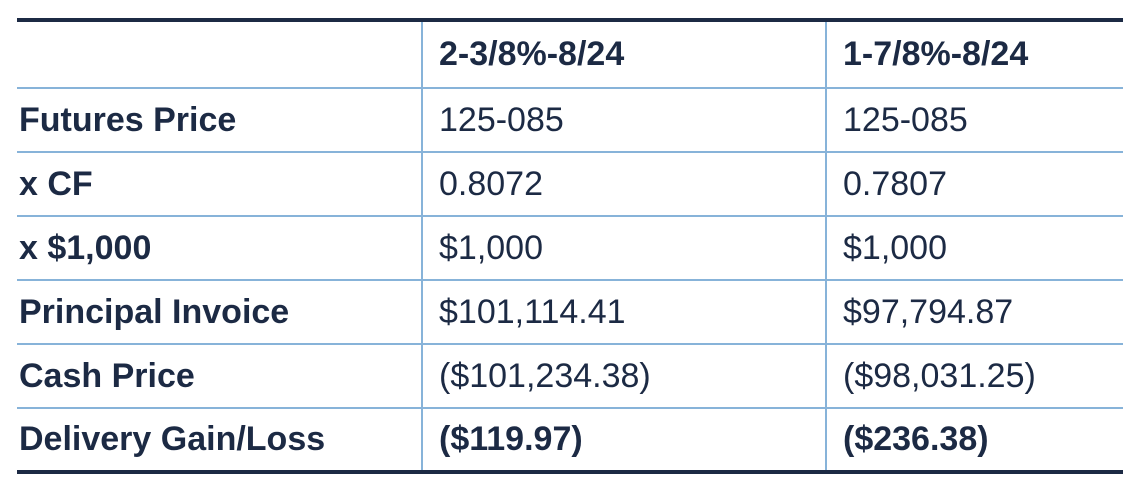 The width and height of the screenshot is (1124, 490). Describe the element at coordinates (623, 441) in the screenshot. I see `cell-value: ($119.97)` at that location.